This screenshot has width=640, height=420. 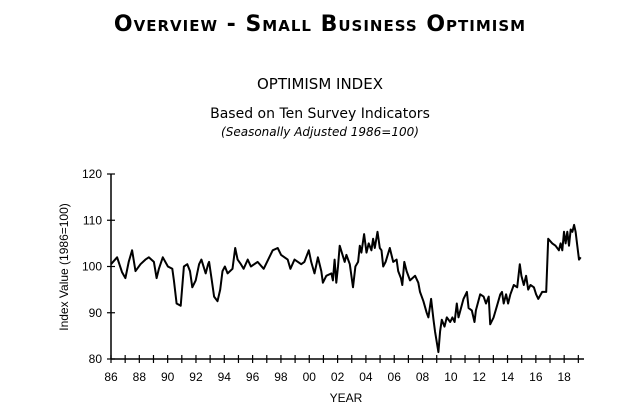 I want to click on x-axis-label: YEAR, so click(x=346, y=398).